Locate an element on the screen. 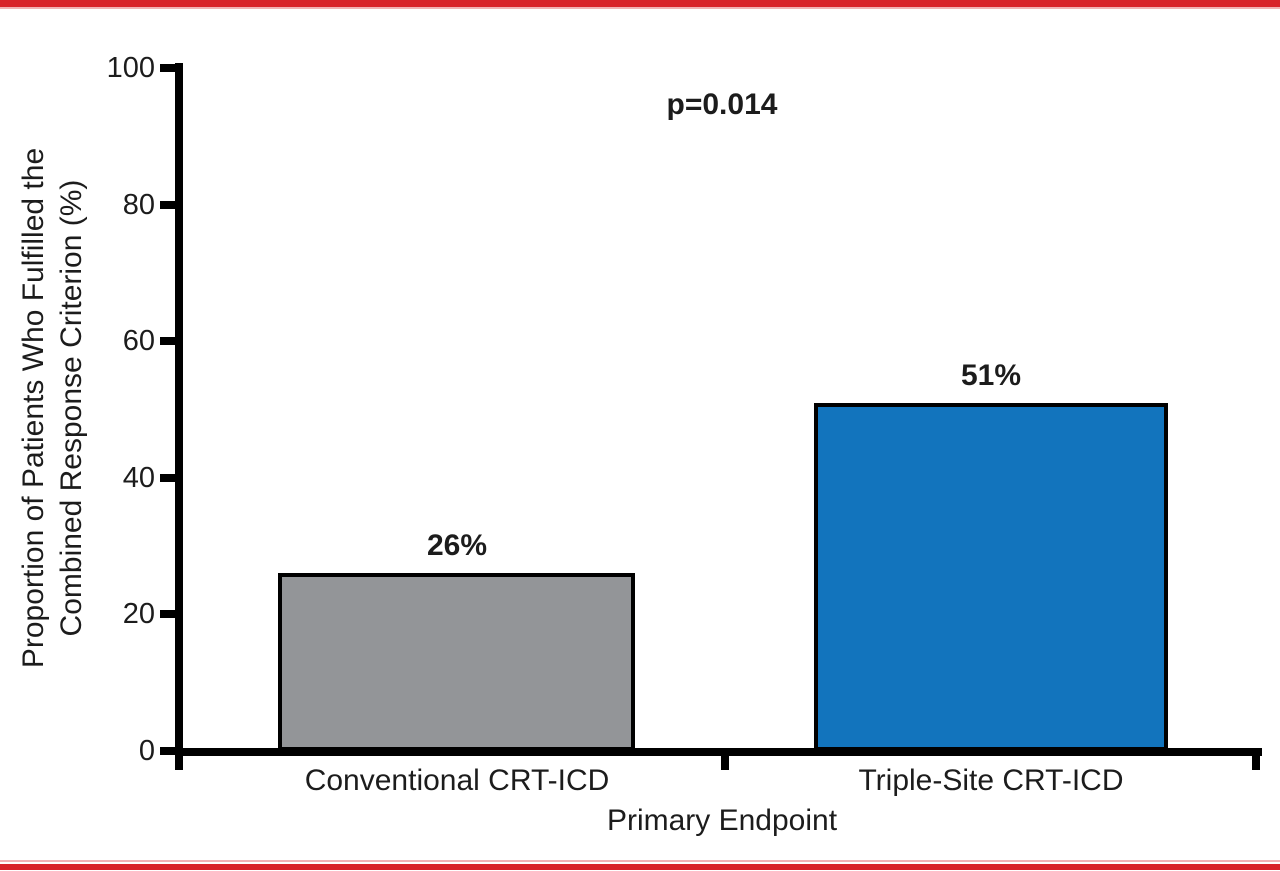 Image resolution: width=1280 pixels, height=871 pixels. y-tick-label-60: 60 is located at coordinates (138, 341).